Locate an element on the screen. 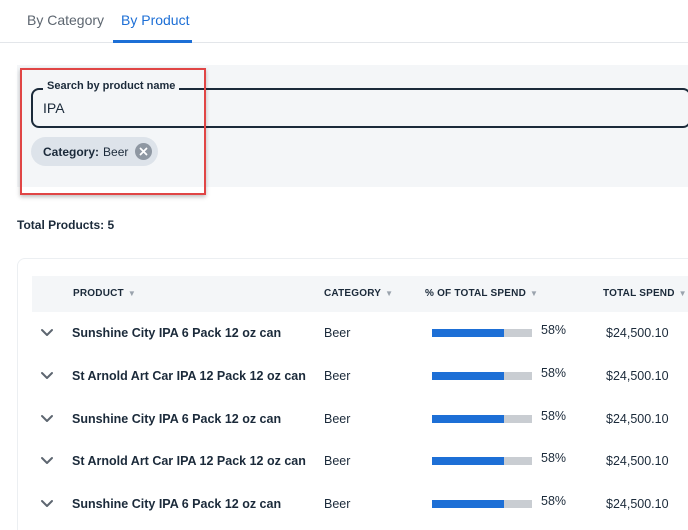  search-label: Search by product name is located at coordinates (111, 86).